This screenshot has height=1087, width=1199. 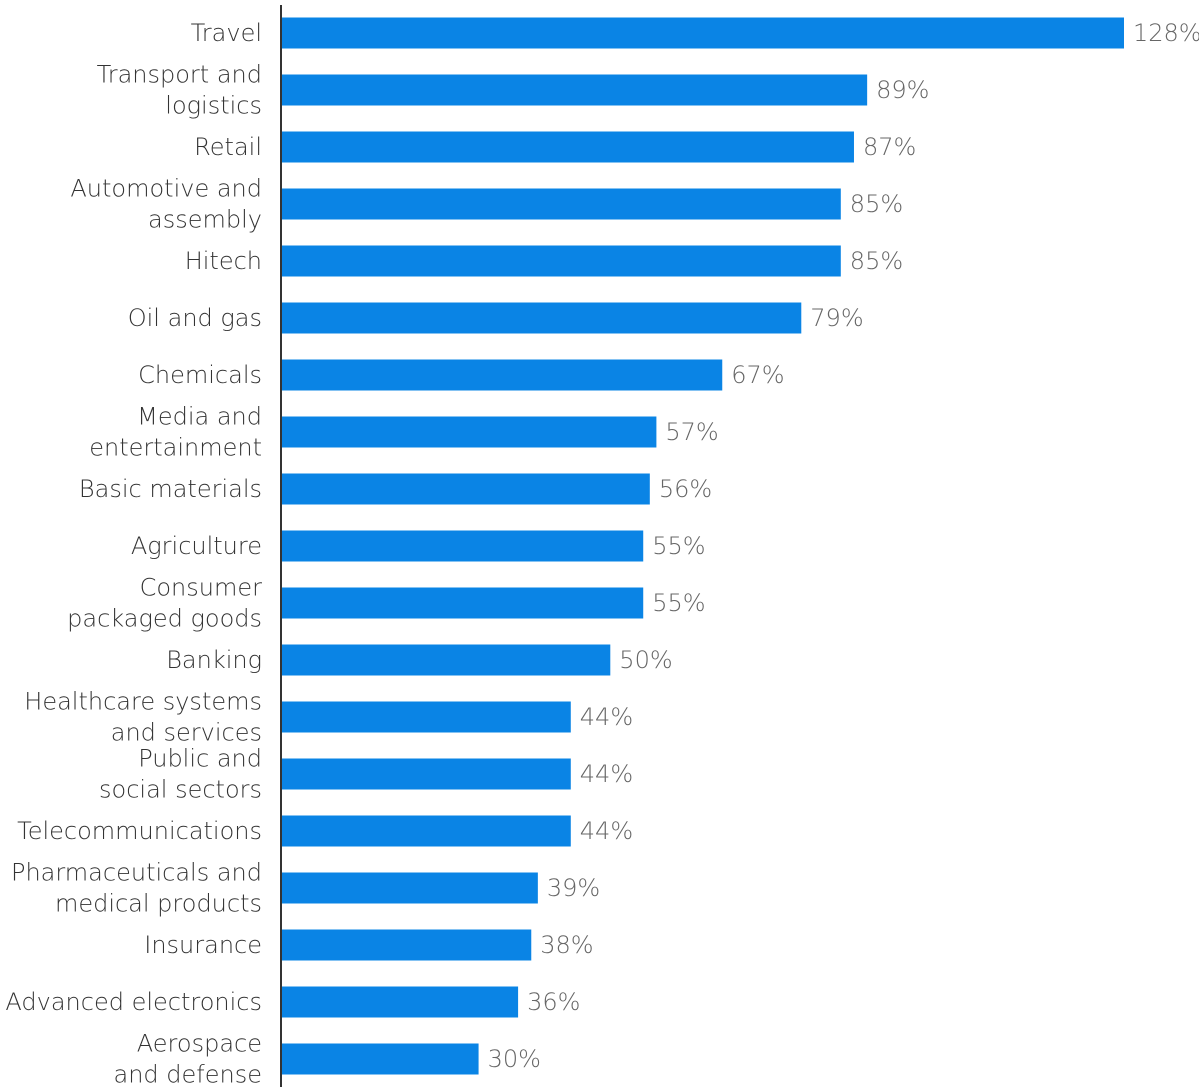 What do you see at coordinates (179, 75) in the screenshot?
I see `category-label: Transport and` at bounding box center [179, 75].